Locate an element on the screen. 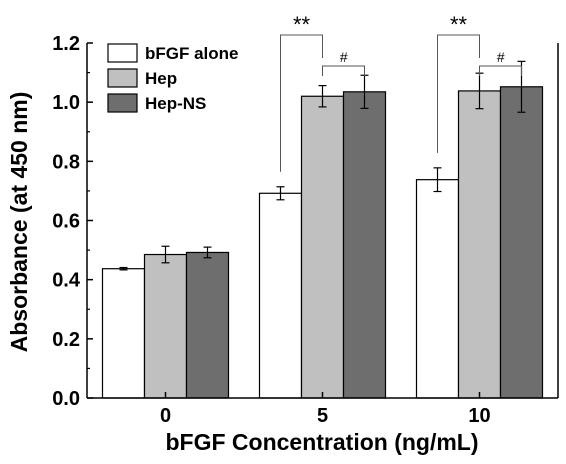  annotations-layer: ** # ** # is located at coordinates (401, 92).